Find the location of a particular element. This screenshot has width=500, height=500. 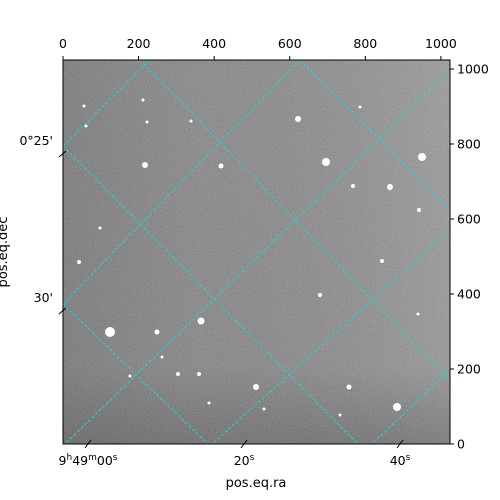

right-tick-label: 800 is located at coordinates (469, 144).